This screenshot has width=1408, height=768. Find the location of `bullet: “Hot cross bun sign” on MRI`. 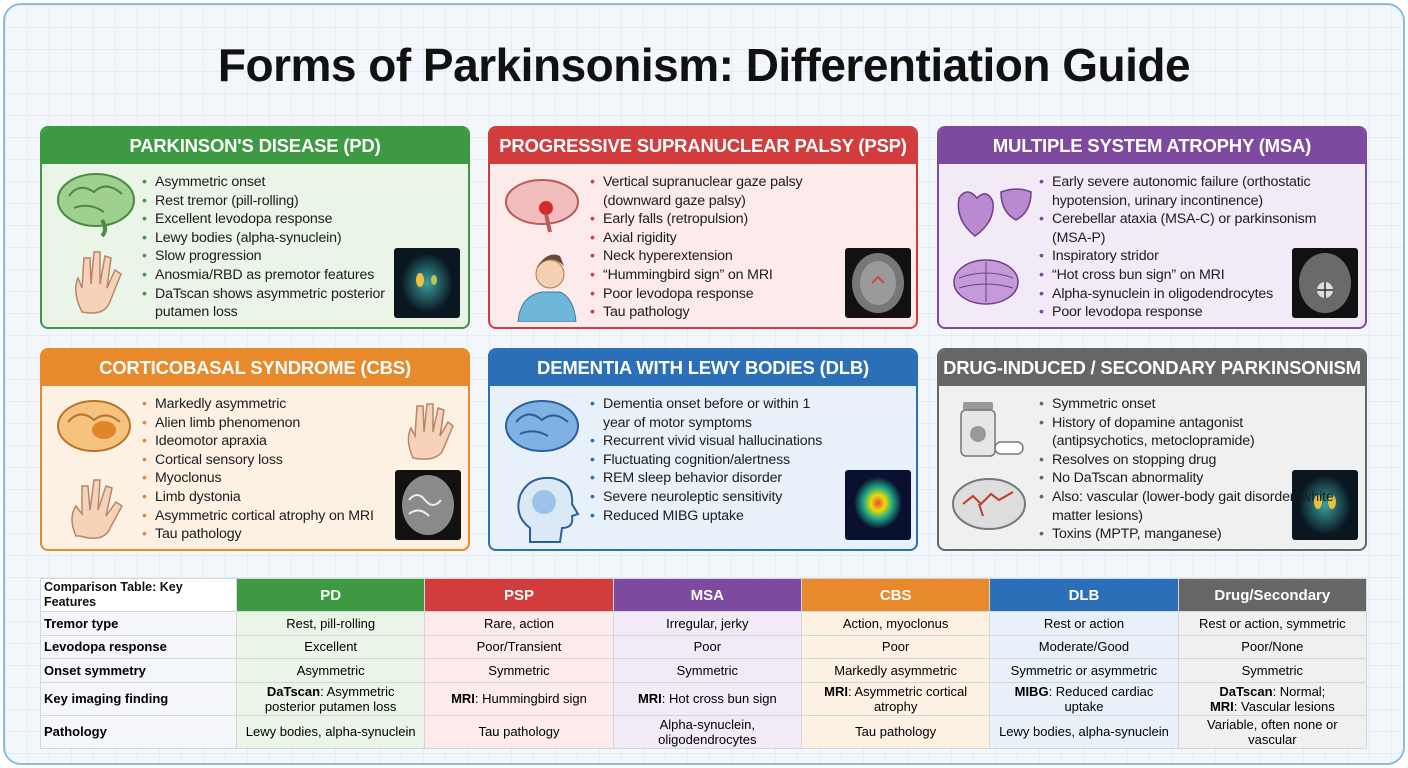

bullet: “Hot cross bun sign” on MRI is located at coordinates (1189, 275).